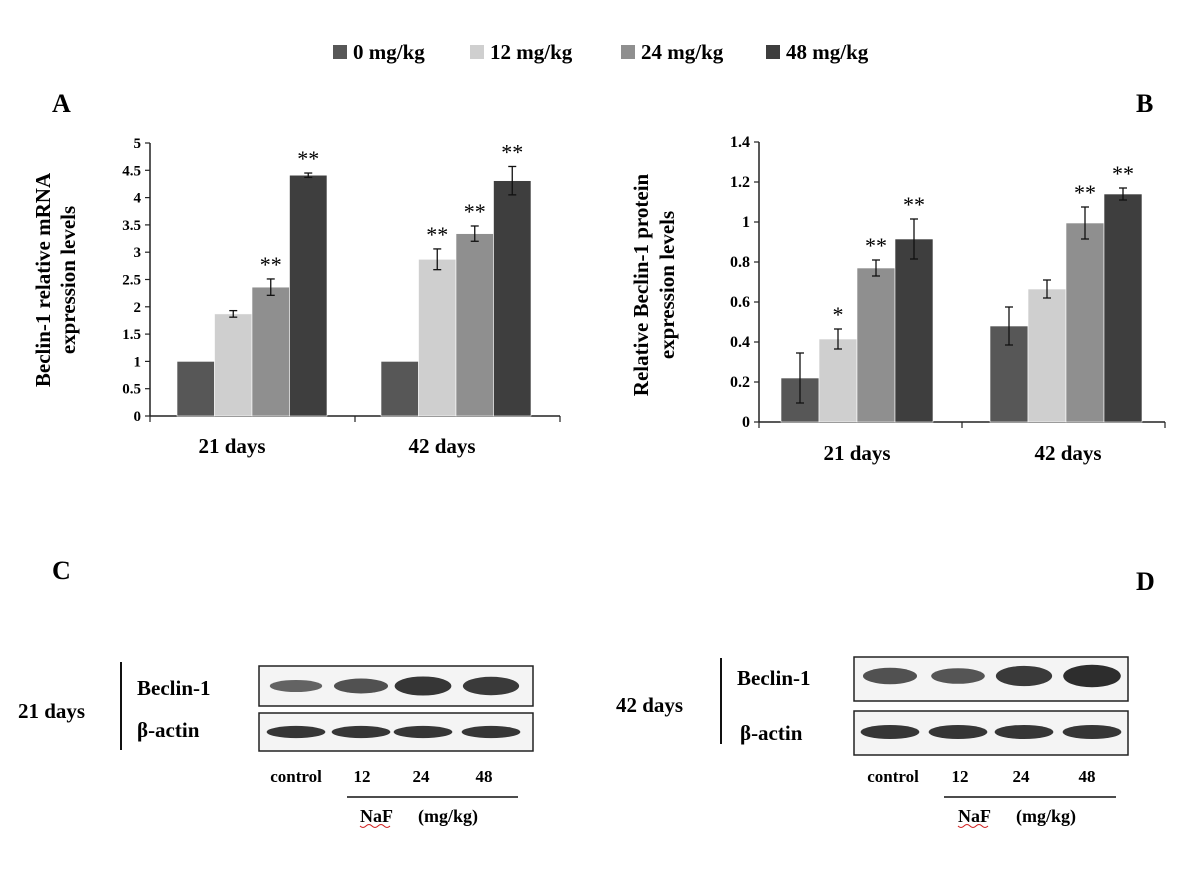 This screenshot has width=1200, height=870. I want to click on y-tick-label: 4.5, so click(131, 171).